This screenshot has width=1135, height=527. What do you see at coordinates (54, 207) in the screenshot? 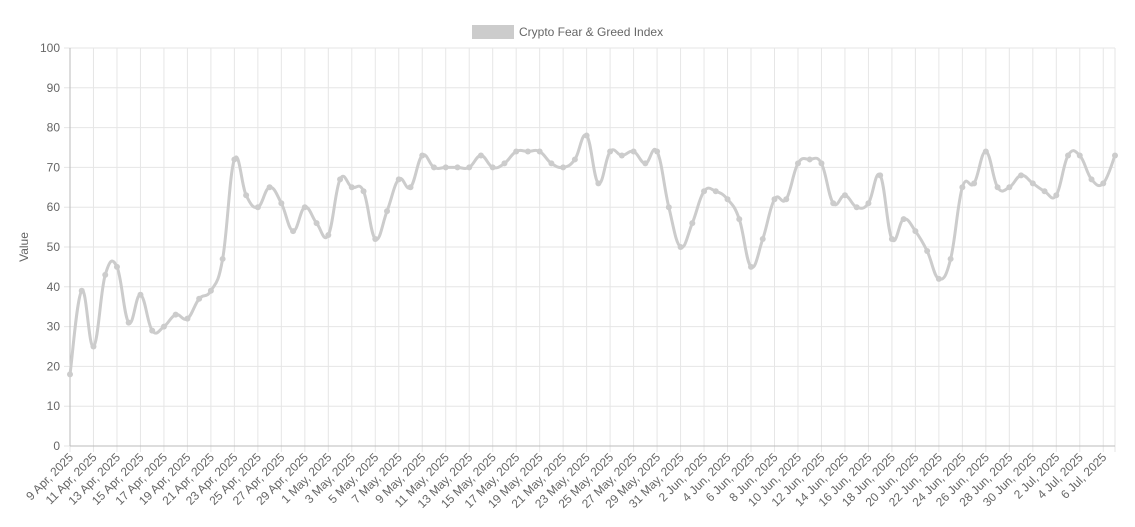
I see `y-tick-label: 60` at bounding box center [54, 207].